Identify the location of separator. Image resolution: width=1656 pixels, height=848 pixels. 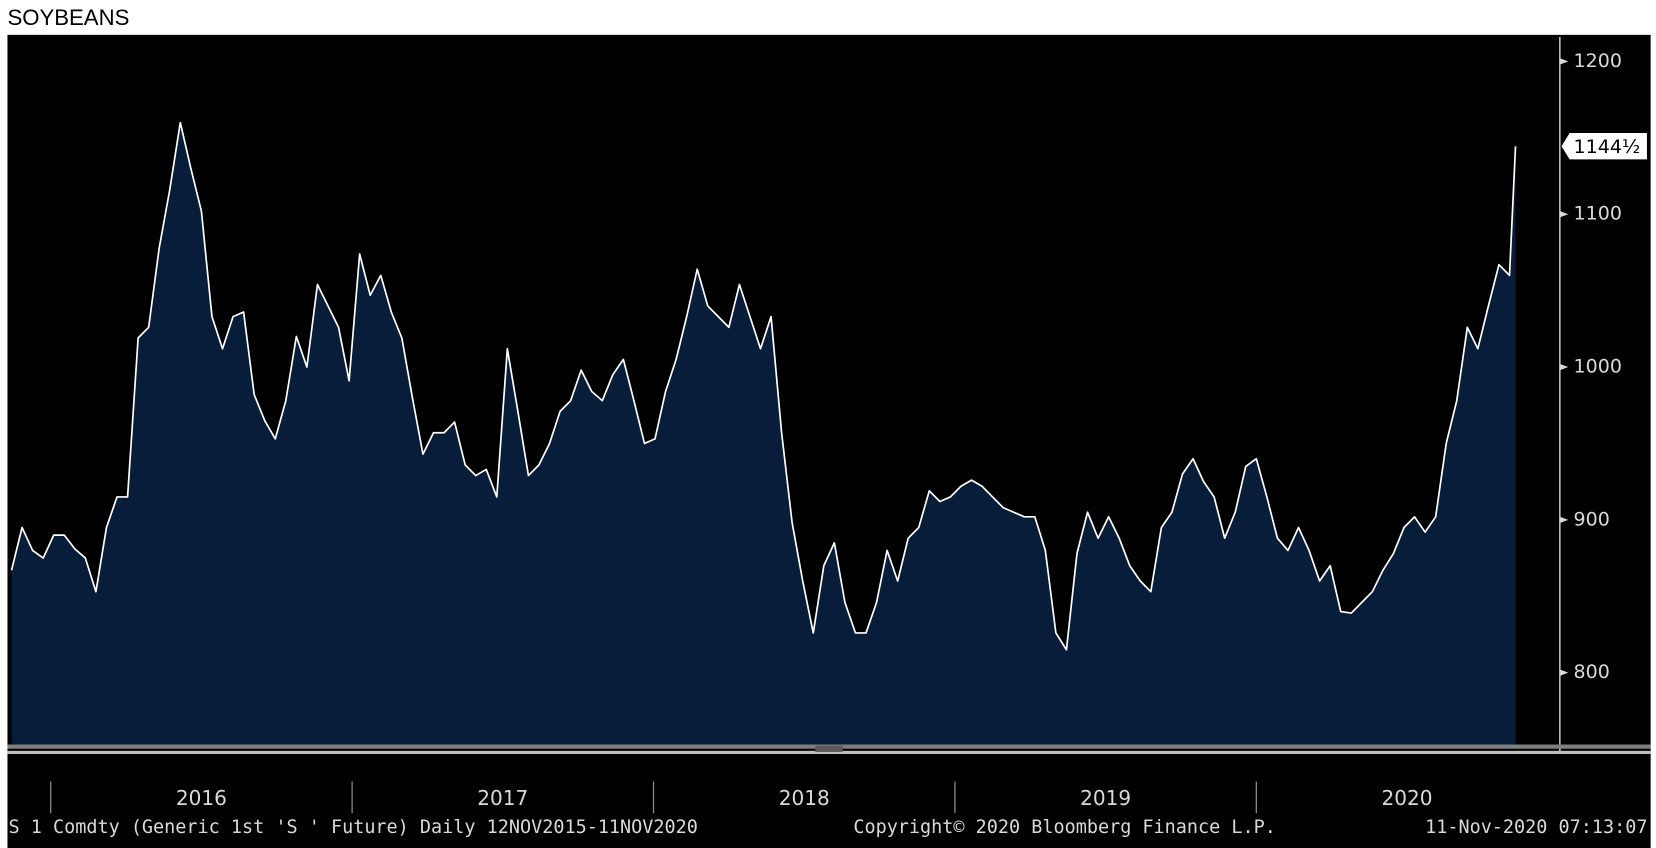
(829, 752).